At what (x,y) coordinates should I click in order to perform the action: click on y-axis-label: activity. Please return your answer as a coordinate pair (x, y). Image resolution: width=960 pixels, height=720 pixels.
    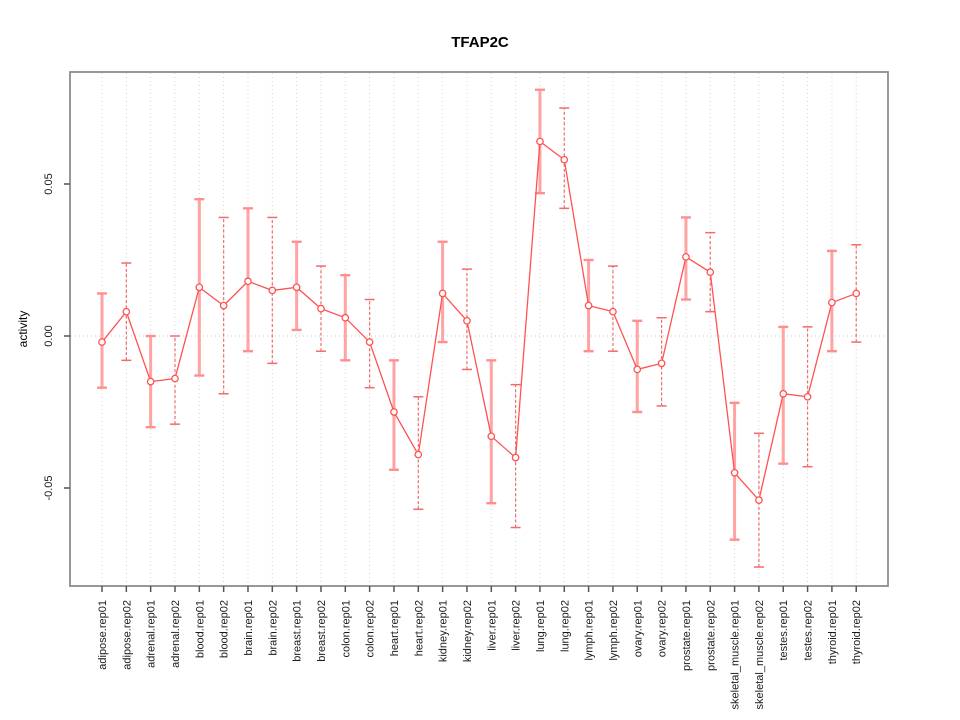
    Looking at the image, I should click on (23, 329).